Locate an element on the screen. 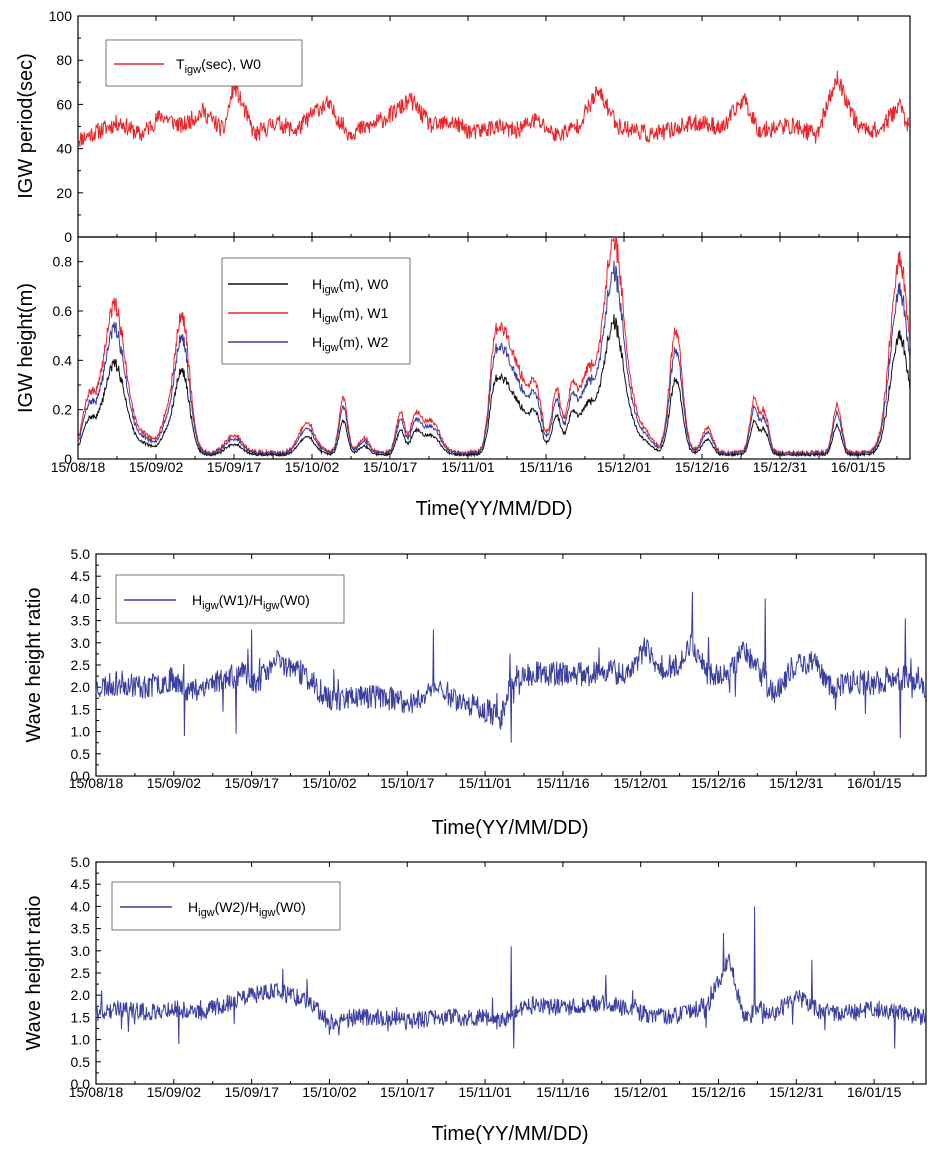  ratio1-xtick-label: 16/01/15 is located at coordinates (874, 783).